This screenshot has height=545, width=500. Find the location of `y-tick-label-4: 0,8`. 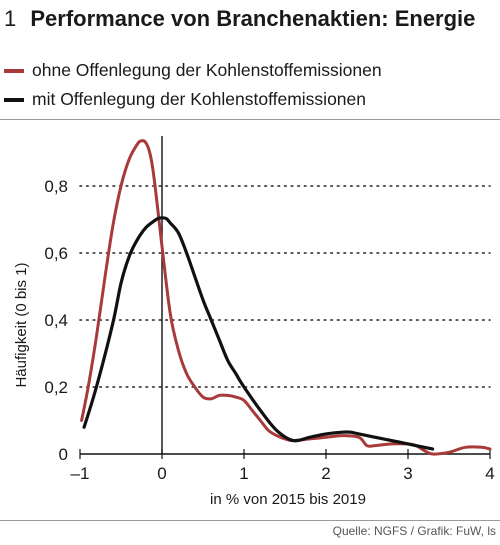

y-tick-label-4: 0,8 is located at coordinates (56, 186).